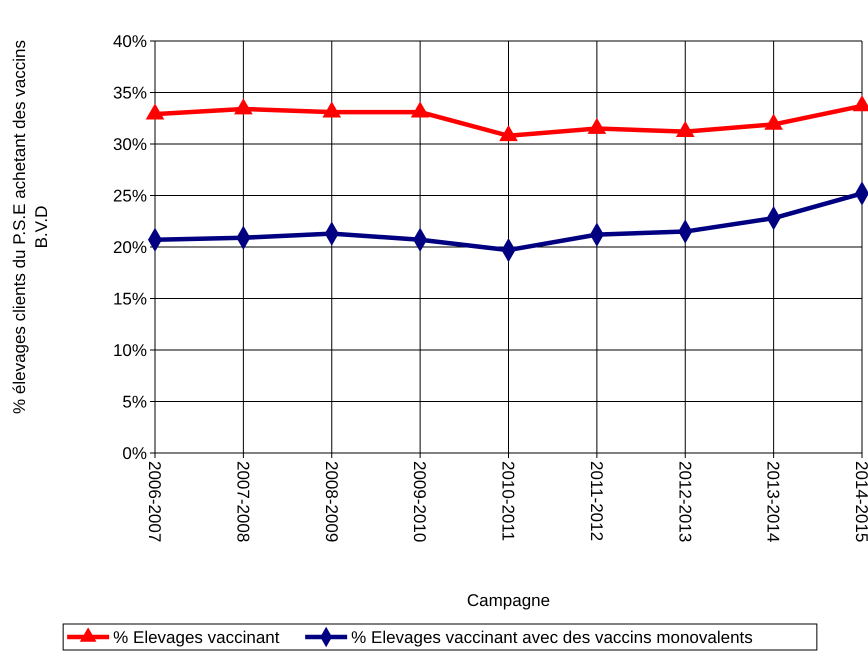  Describe the element at coordinates (129, 196) in the screenshot. I see `y-tick-label: 25%` at that location.